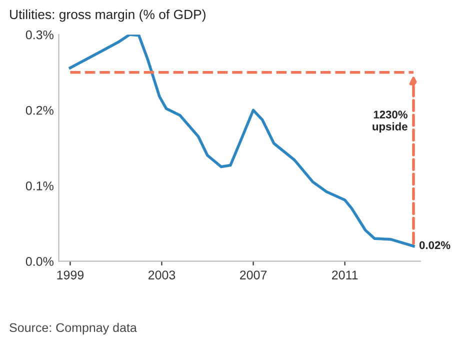  What do you see at coordinates (40, 261) in the screenshot?
I see `y-tick-label: 0.0%` at bounding box center [40, 261].